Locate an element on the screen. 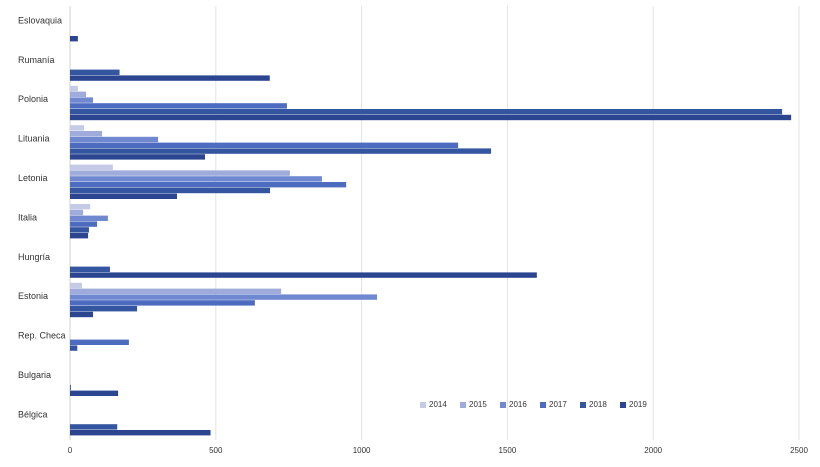 This screenshot has width=820, height=467. y-tick-label: Eslovaquia is located at coordinates (40, 20).